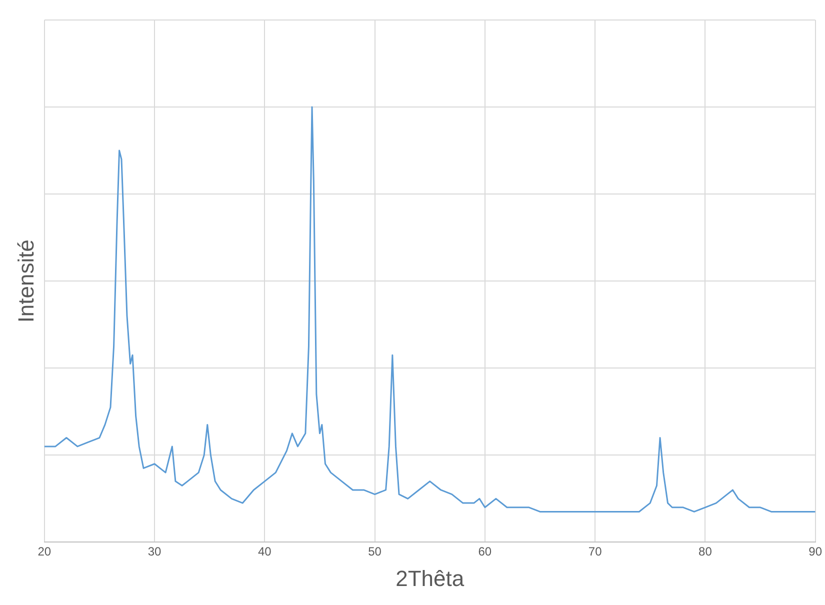 Image resolution: width=825 pixels, height=605 pixels. I want to click on x-tick-label: 70, so click(595, 551).